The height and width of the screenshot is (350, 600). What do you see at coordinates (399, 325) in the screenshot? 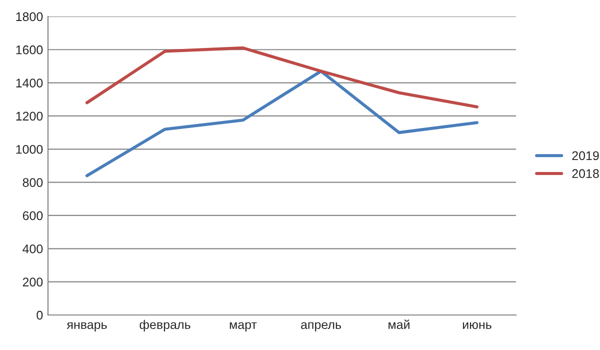
I see `x-tick-label: май` at bounding box center [399, 325].